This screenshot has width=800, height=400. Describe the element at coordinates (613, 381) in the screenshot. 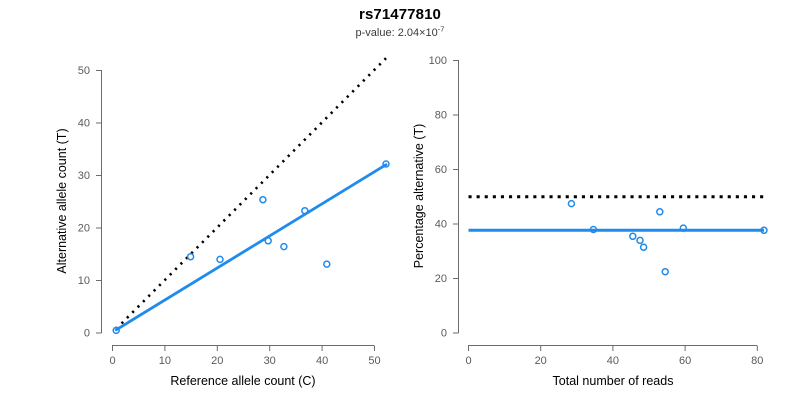

I see `right-x-axis-title: Total number of reads` at that location.